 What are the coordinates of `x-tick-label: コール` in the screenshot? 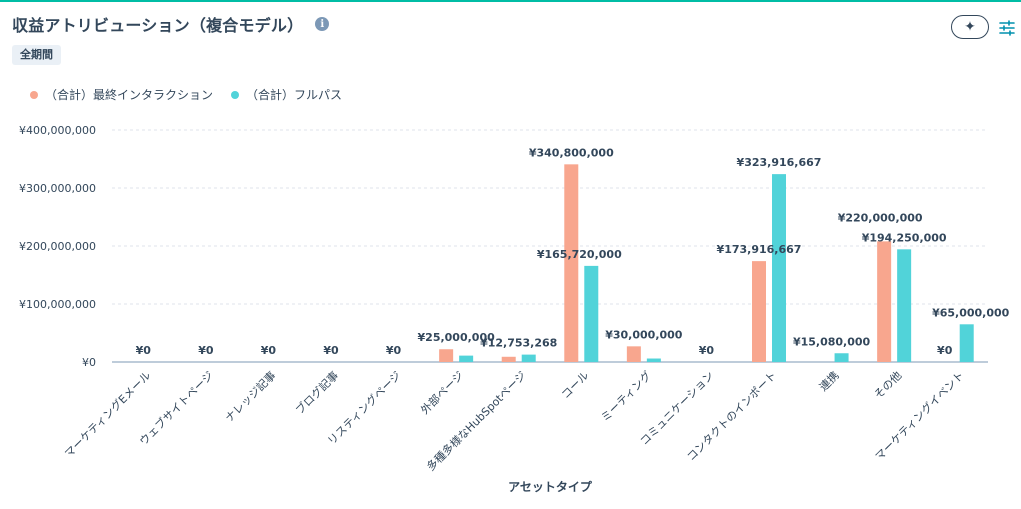 It's located at (575, 385).